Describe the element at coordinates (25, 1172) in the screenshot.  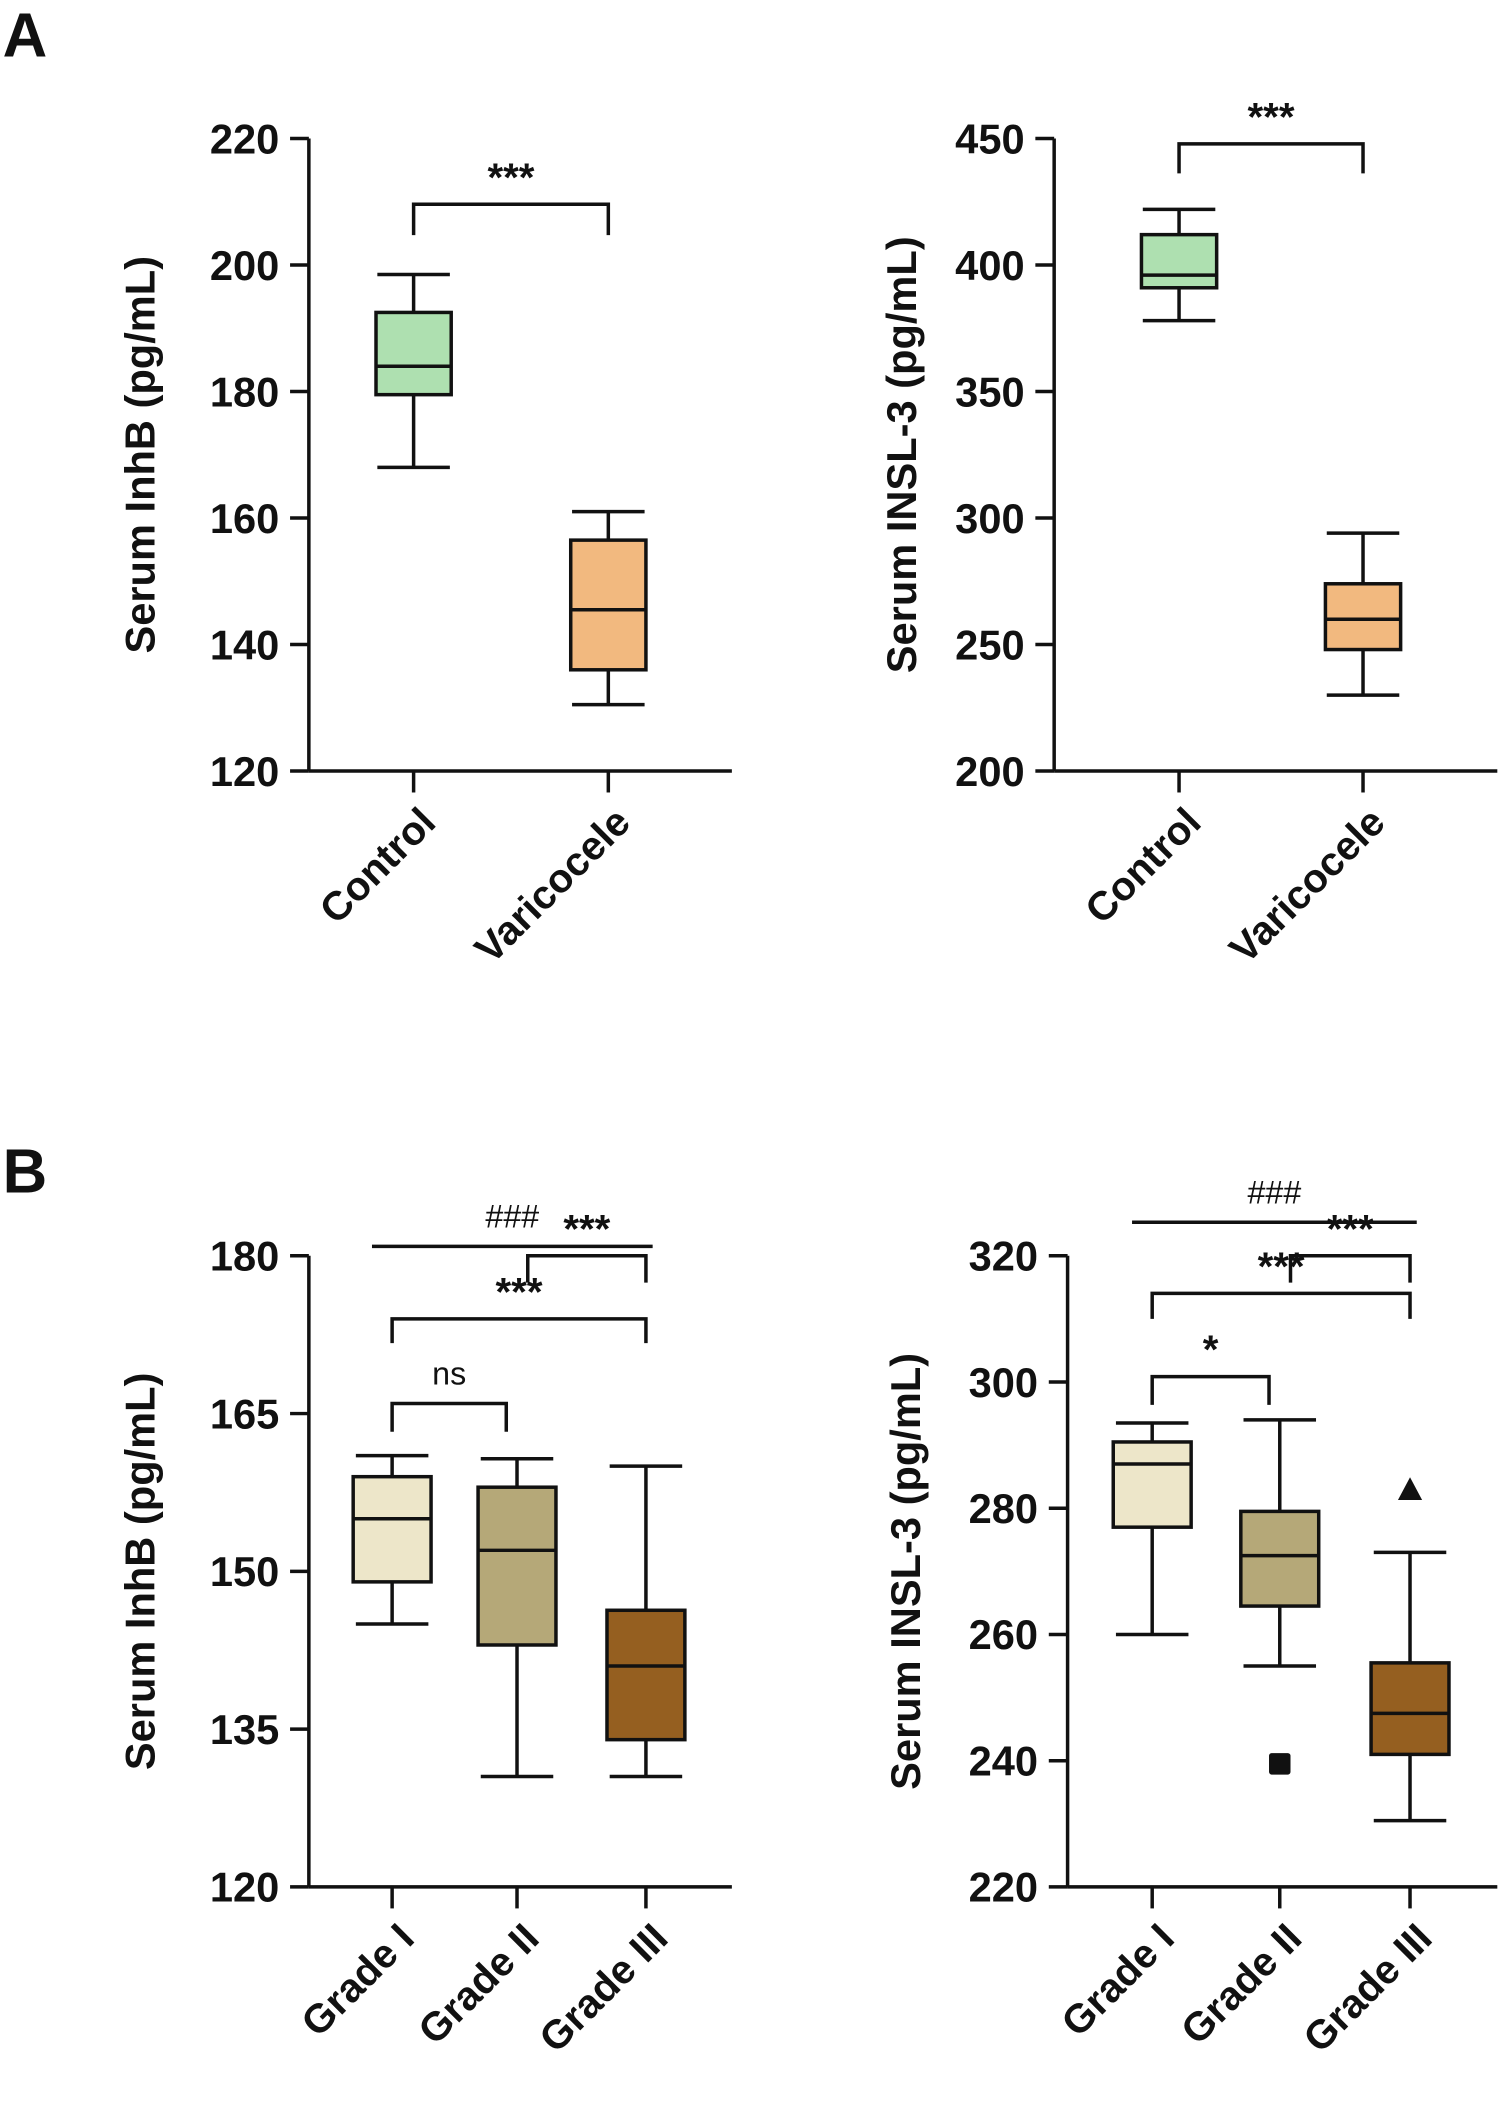
I see `panel-label-b: B` at that location.